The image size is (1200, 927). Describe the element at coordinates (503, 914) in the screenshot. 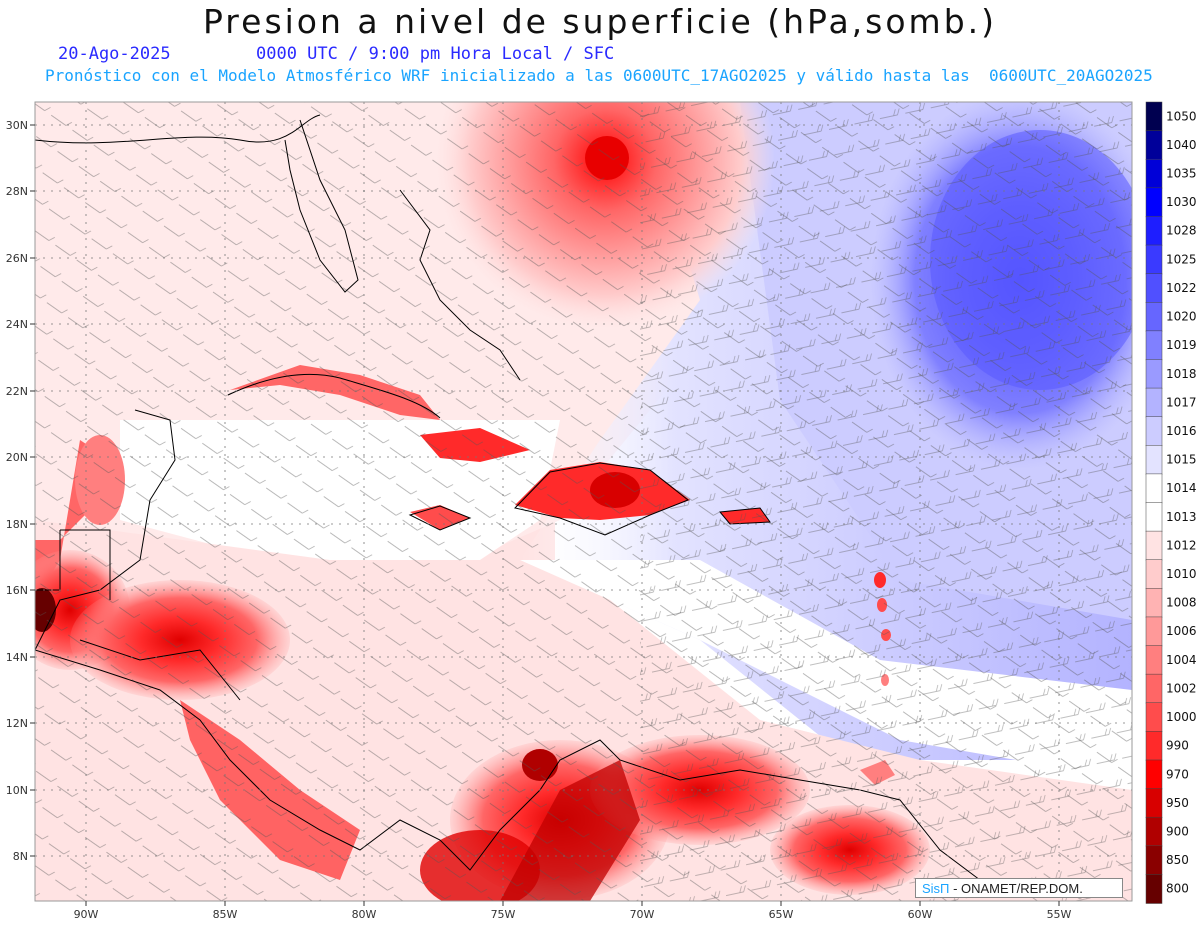

I see `lon-tick: 75W` at that location.